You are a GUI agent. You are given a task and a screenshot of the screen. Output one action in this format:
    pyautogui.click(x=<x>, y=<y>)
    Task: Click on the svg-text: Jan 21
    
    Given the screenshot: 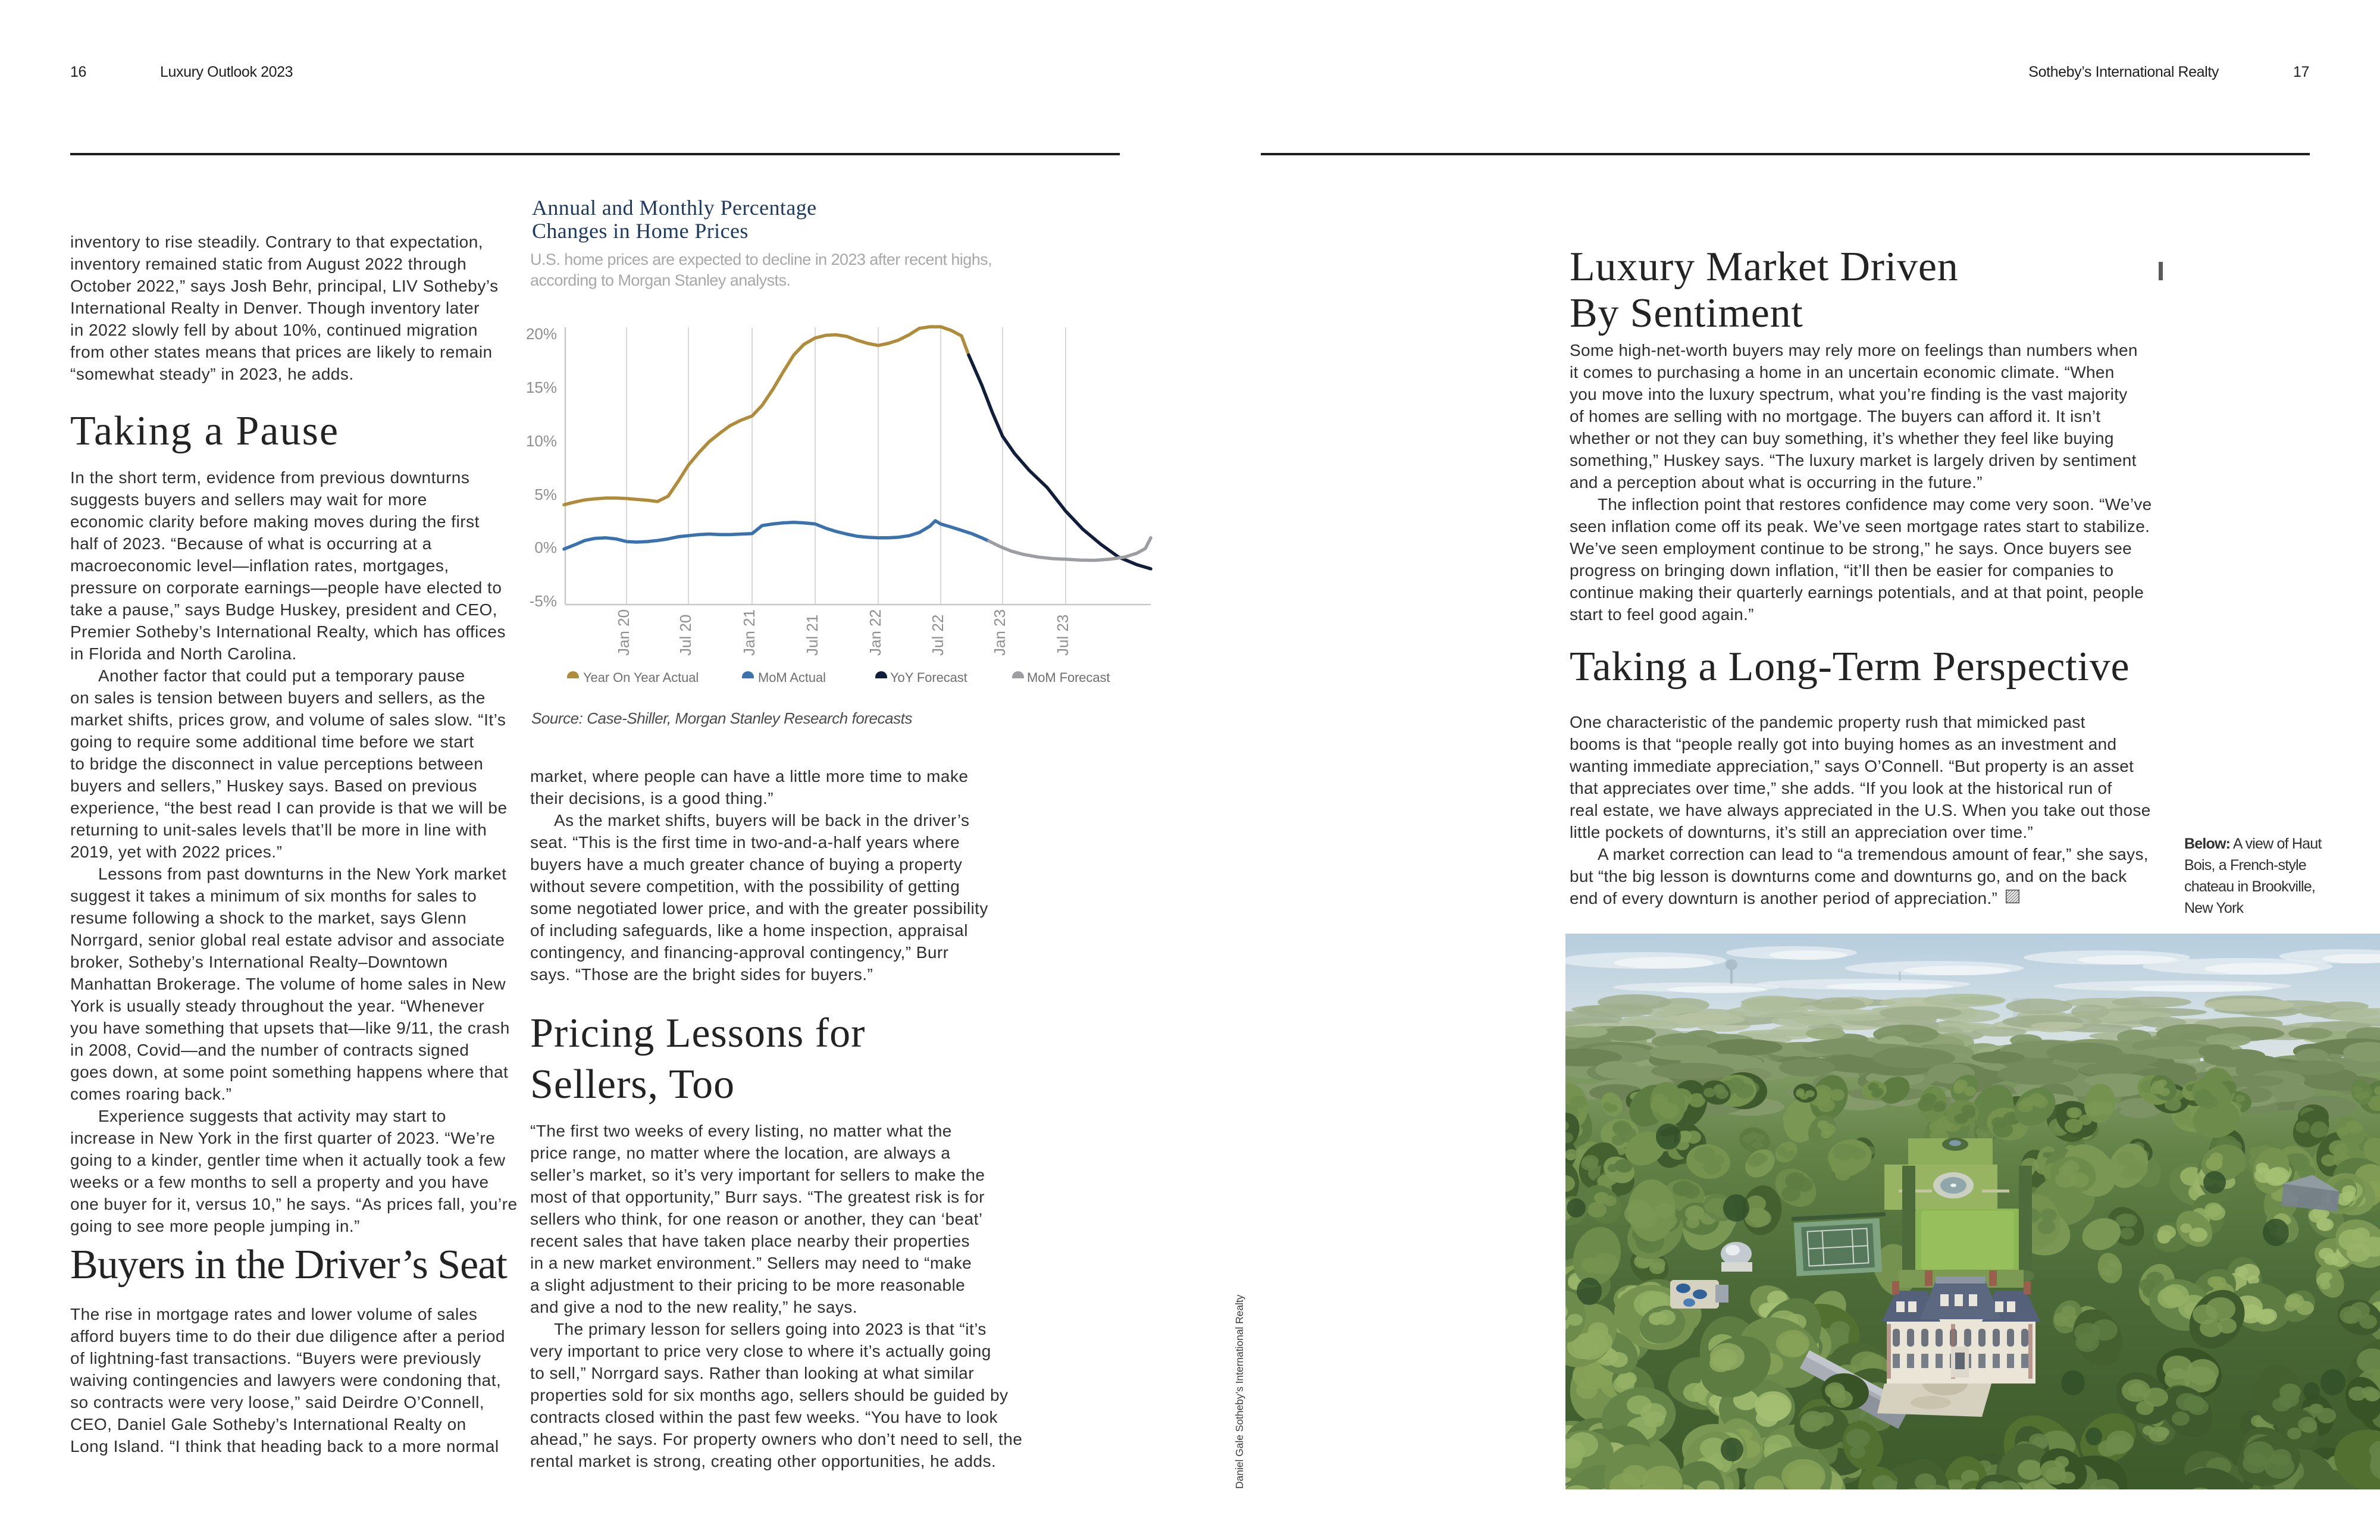 What is the action you would take?
    pyautogui.click(x=749, y=632)
    